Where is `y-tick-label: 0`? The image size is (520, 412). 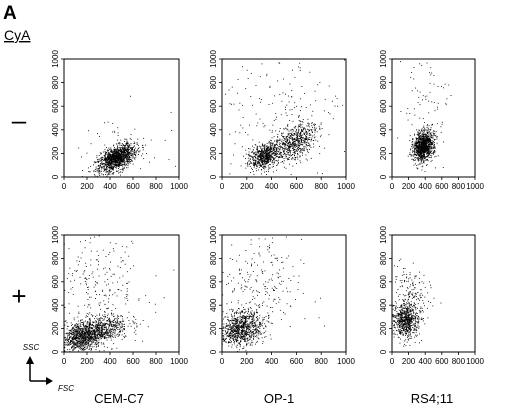 y-tick-label: 0 is located at coordinates (213, 176).